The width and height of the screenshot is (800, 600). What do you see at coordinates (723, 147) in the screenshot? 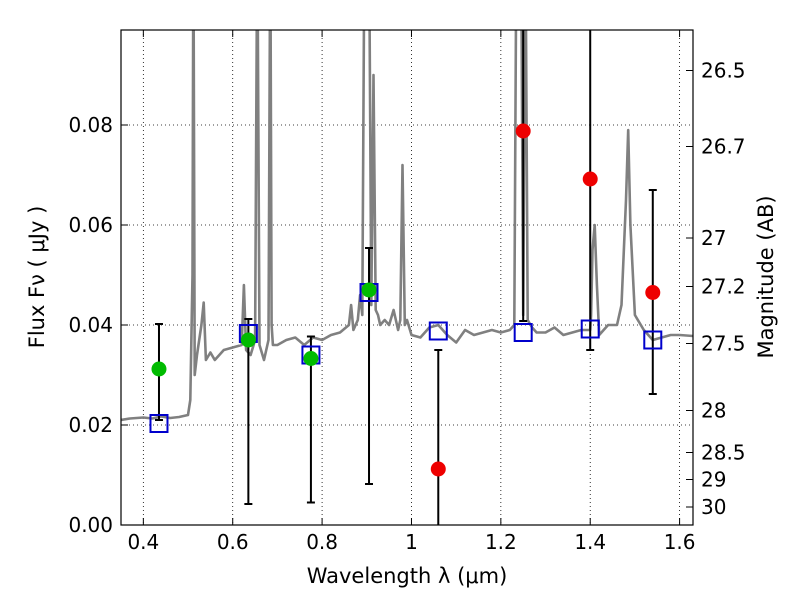
I see `y2-tick-label: 26.7` at bounding box center [723, 147].